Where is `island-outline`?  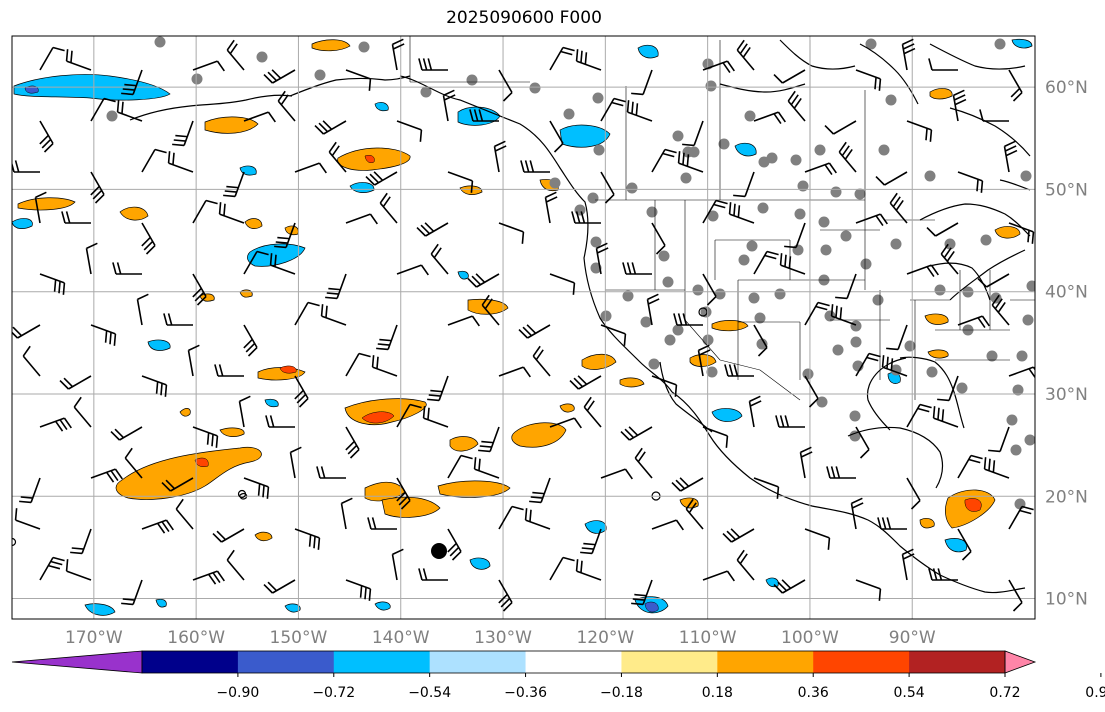 island-outline is located at coordinates (14, 542).